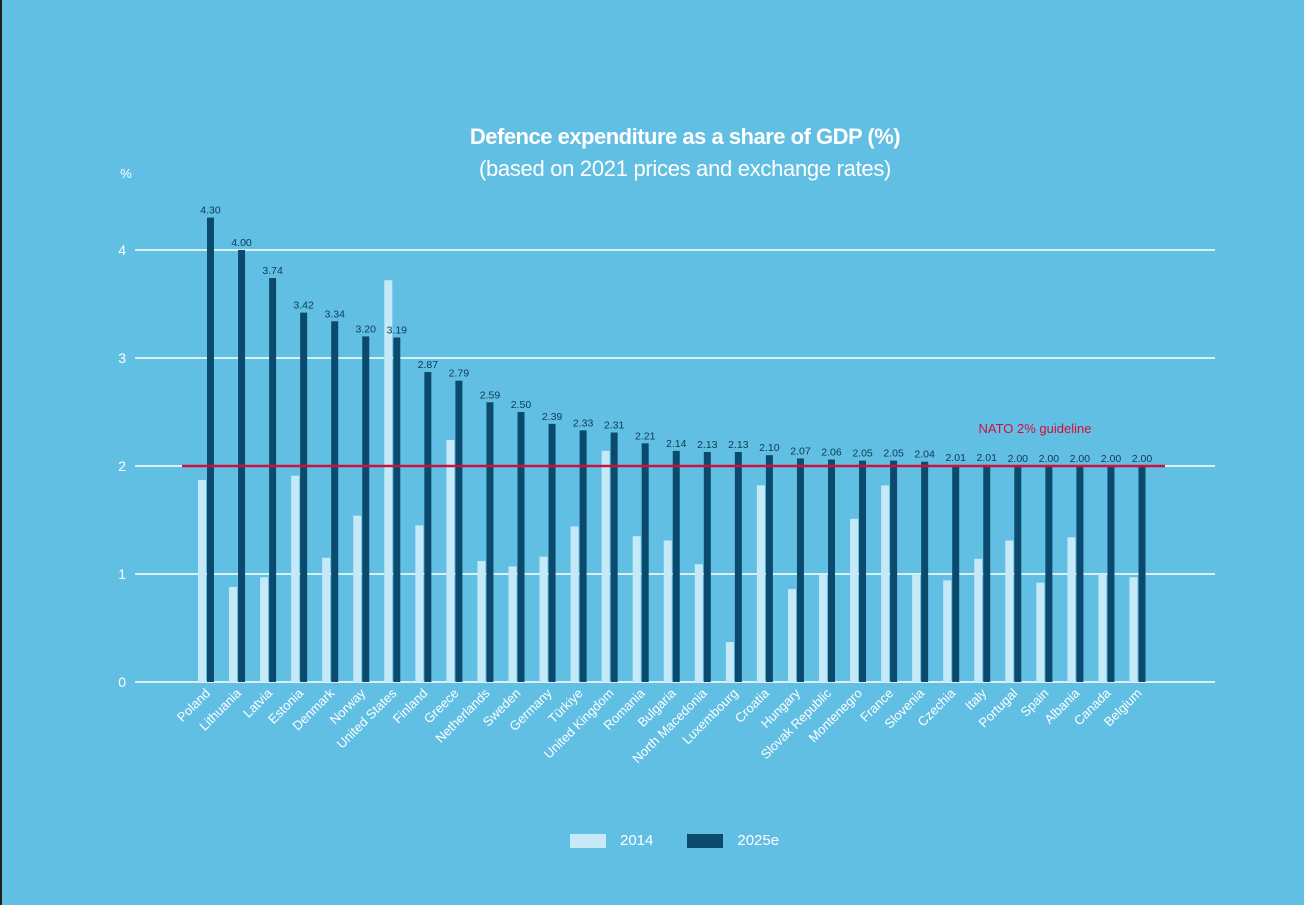 The image size is (1304, 905). What do you see at coordinates (729, 662) in the screenshot?
I see `bar-2014-luxembourg` at bounding box center [729, 662].